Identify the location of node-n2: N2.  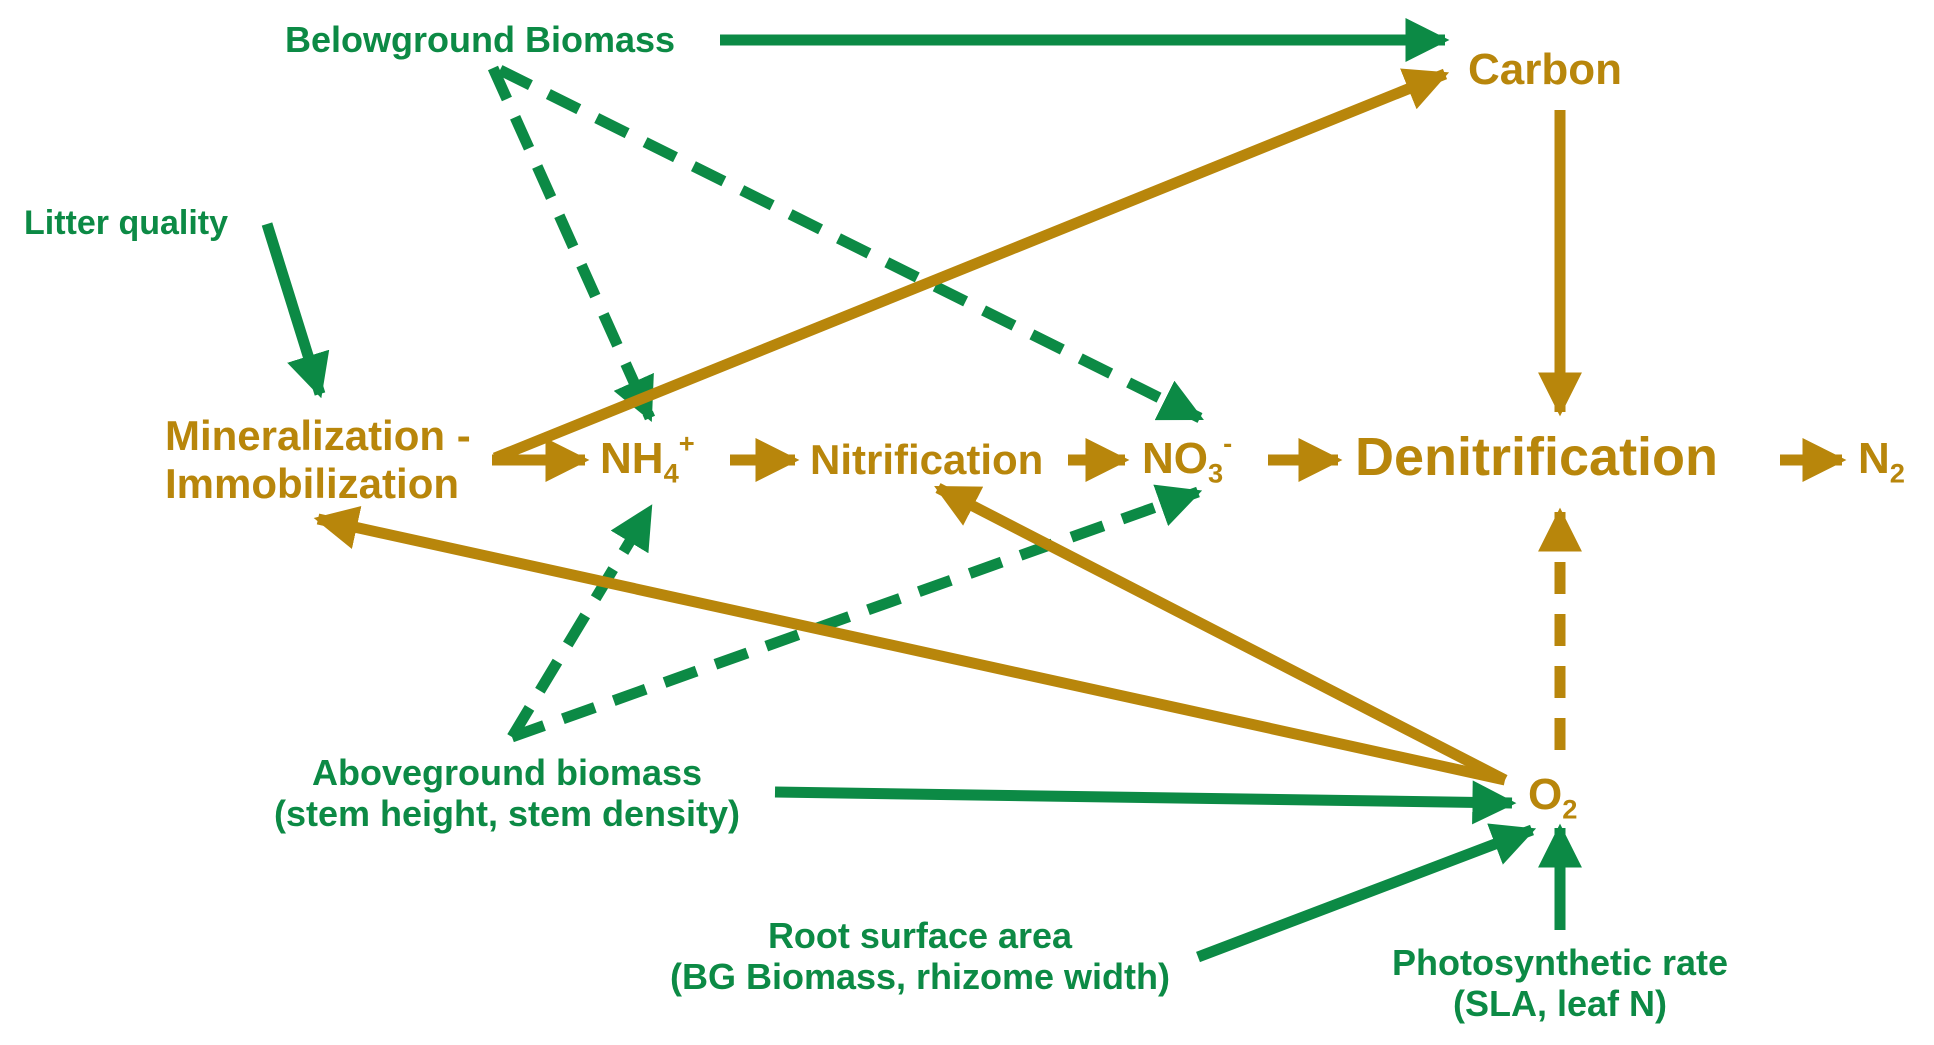
(1881, 460).